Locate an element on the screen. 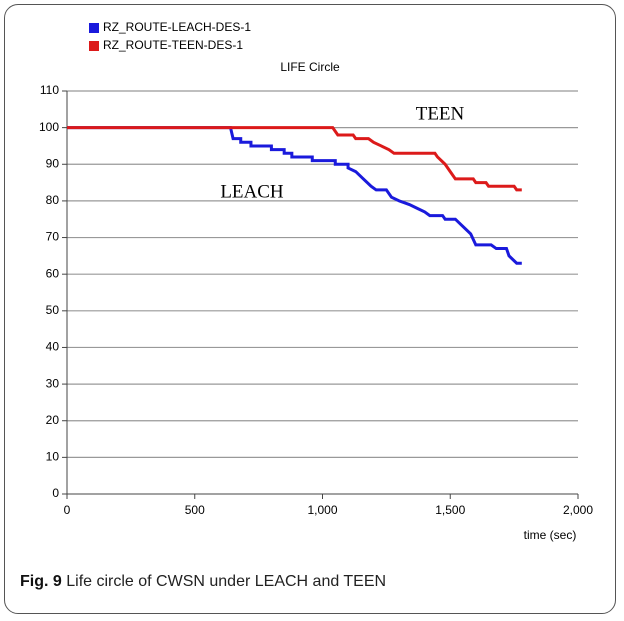 The width and height of the screenshot is (624, 621). annotation: LEACH is located at coordinates (252, 191).